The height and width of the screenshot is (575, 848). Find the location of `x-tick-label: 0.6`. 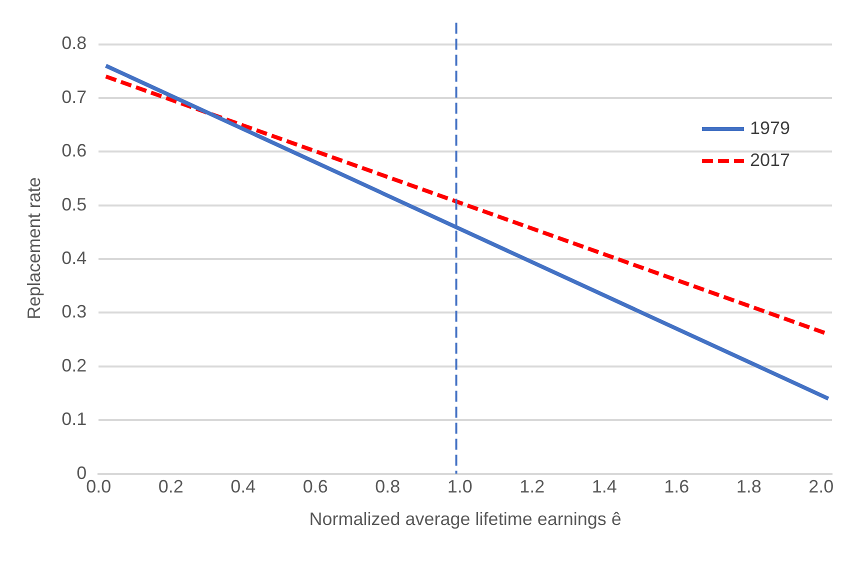

x-tick-label: 0.6 is located at coordinates (315, 486).